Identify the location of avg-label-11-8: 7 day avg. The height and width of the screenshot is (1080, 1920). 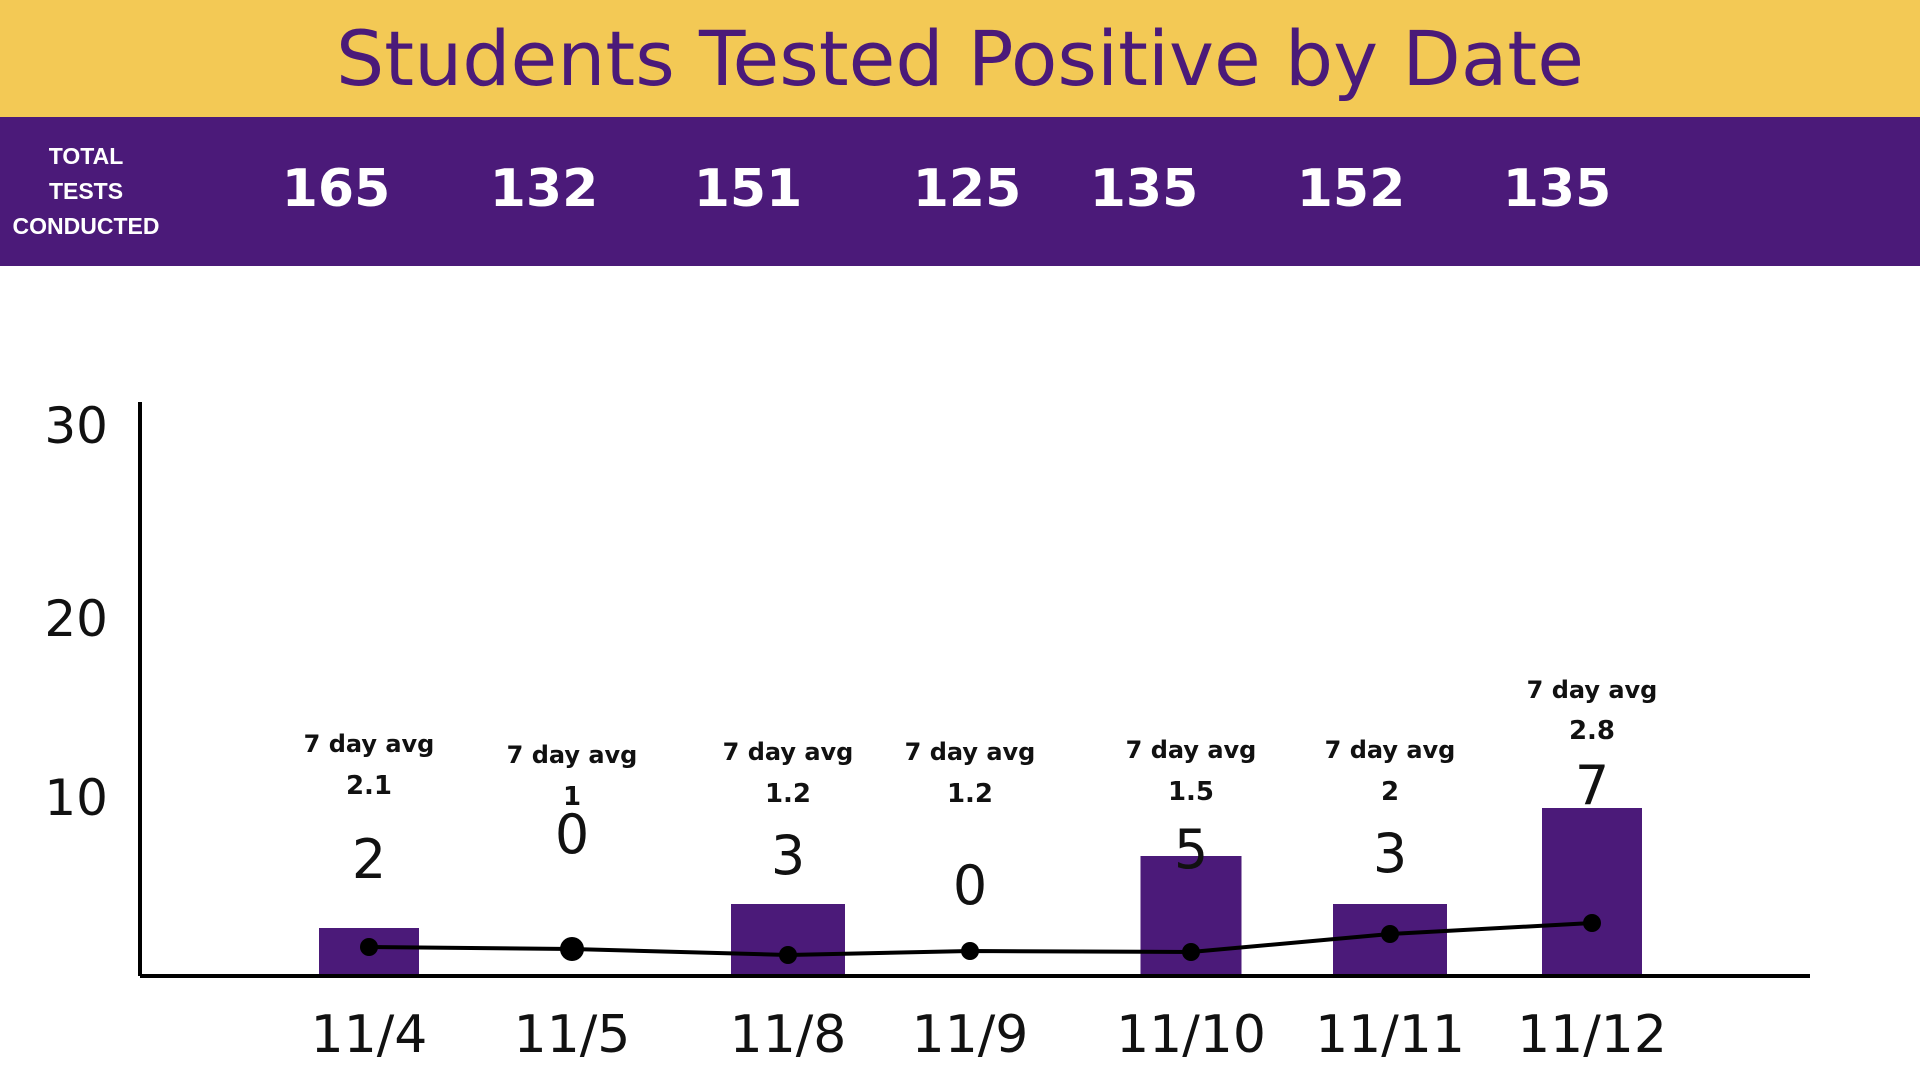
(788, 752).